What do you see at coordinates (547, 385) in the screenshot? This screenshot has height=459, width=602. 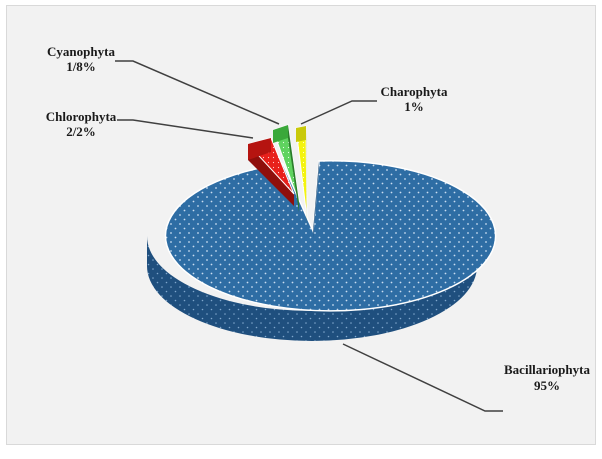 I see `label-bacillariophyta-value: 95%` at bounding box center [547, 385].